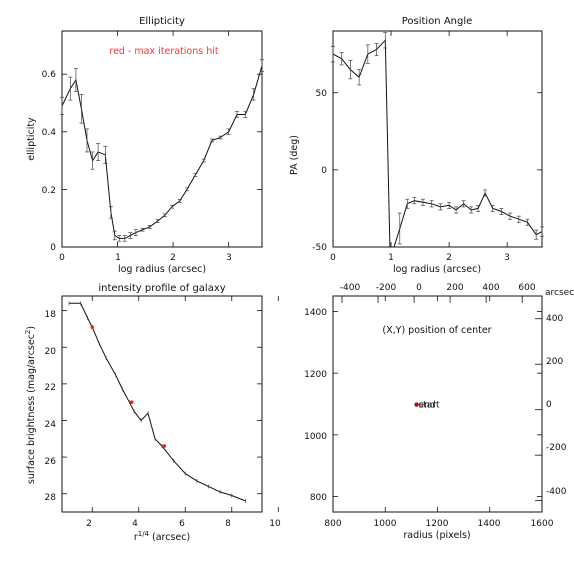 The image size is (574, 574). Describe the element at coordinates (51, 498) in the screenshot. I see `intensity-profile-ytick-label: 28` at that location.